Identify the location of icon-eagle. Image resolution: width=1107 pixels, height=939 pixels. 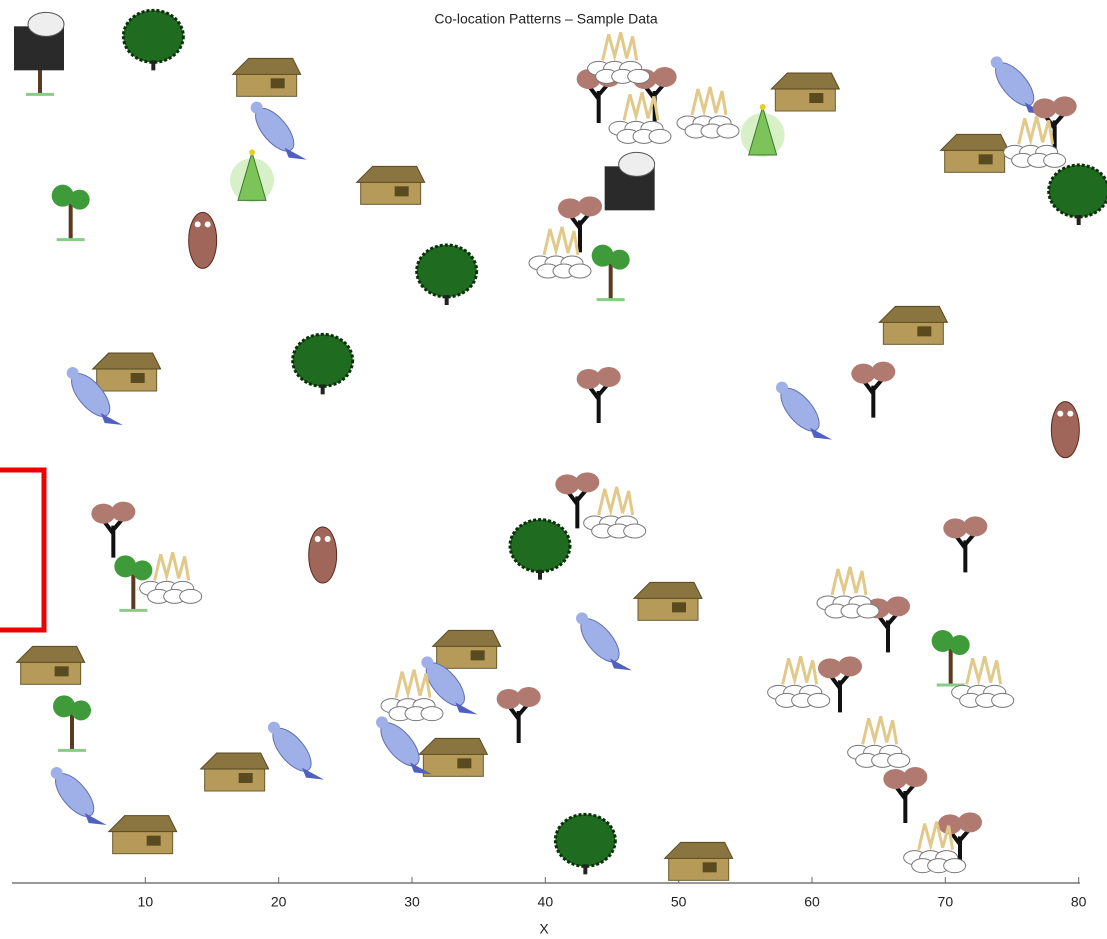
(630, 181).